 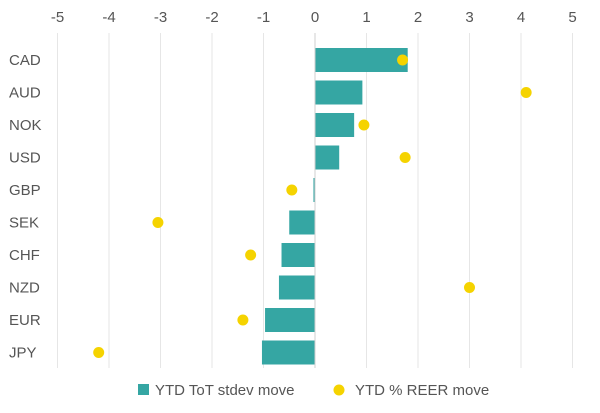 I want to click on x-tick-label: -4, so click(x=108, y=17).